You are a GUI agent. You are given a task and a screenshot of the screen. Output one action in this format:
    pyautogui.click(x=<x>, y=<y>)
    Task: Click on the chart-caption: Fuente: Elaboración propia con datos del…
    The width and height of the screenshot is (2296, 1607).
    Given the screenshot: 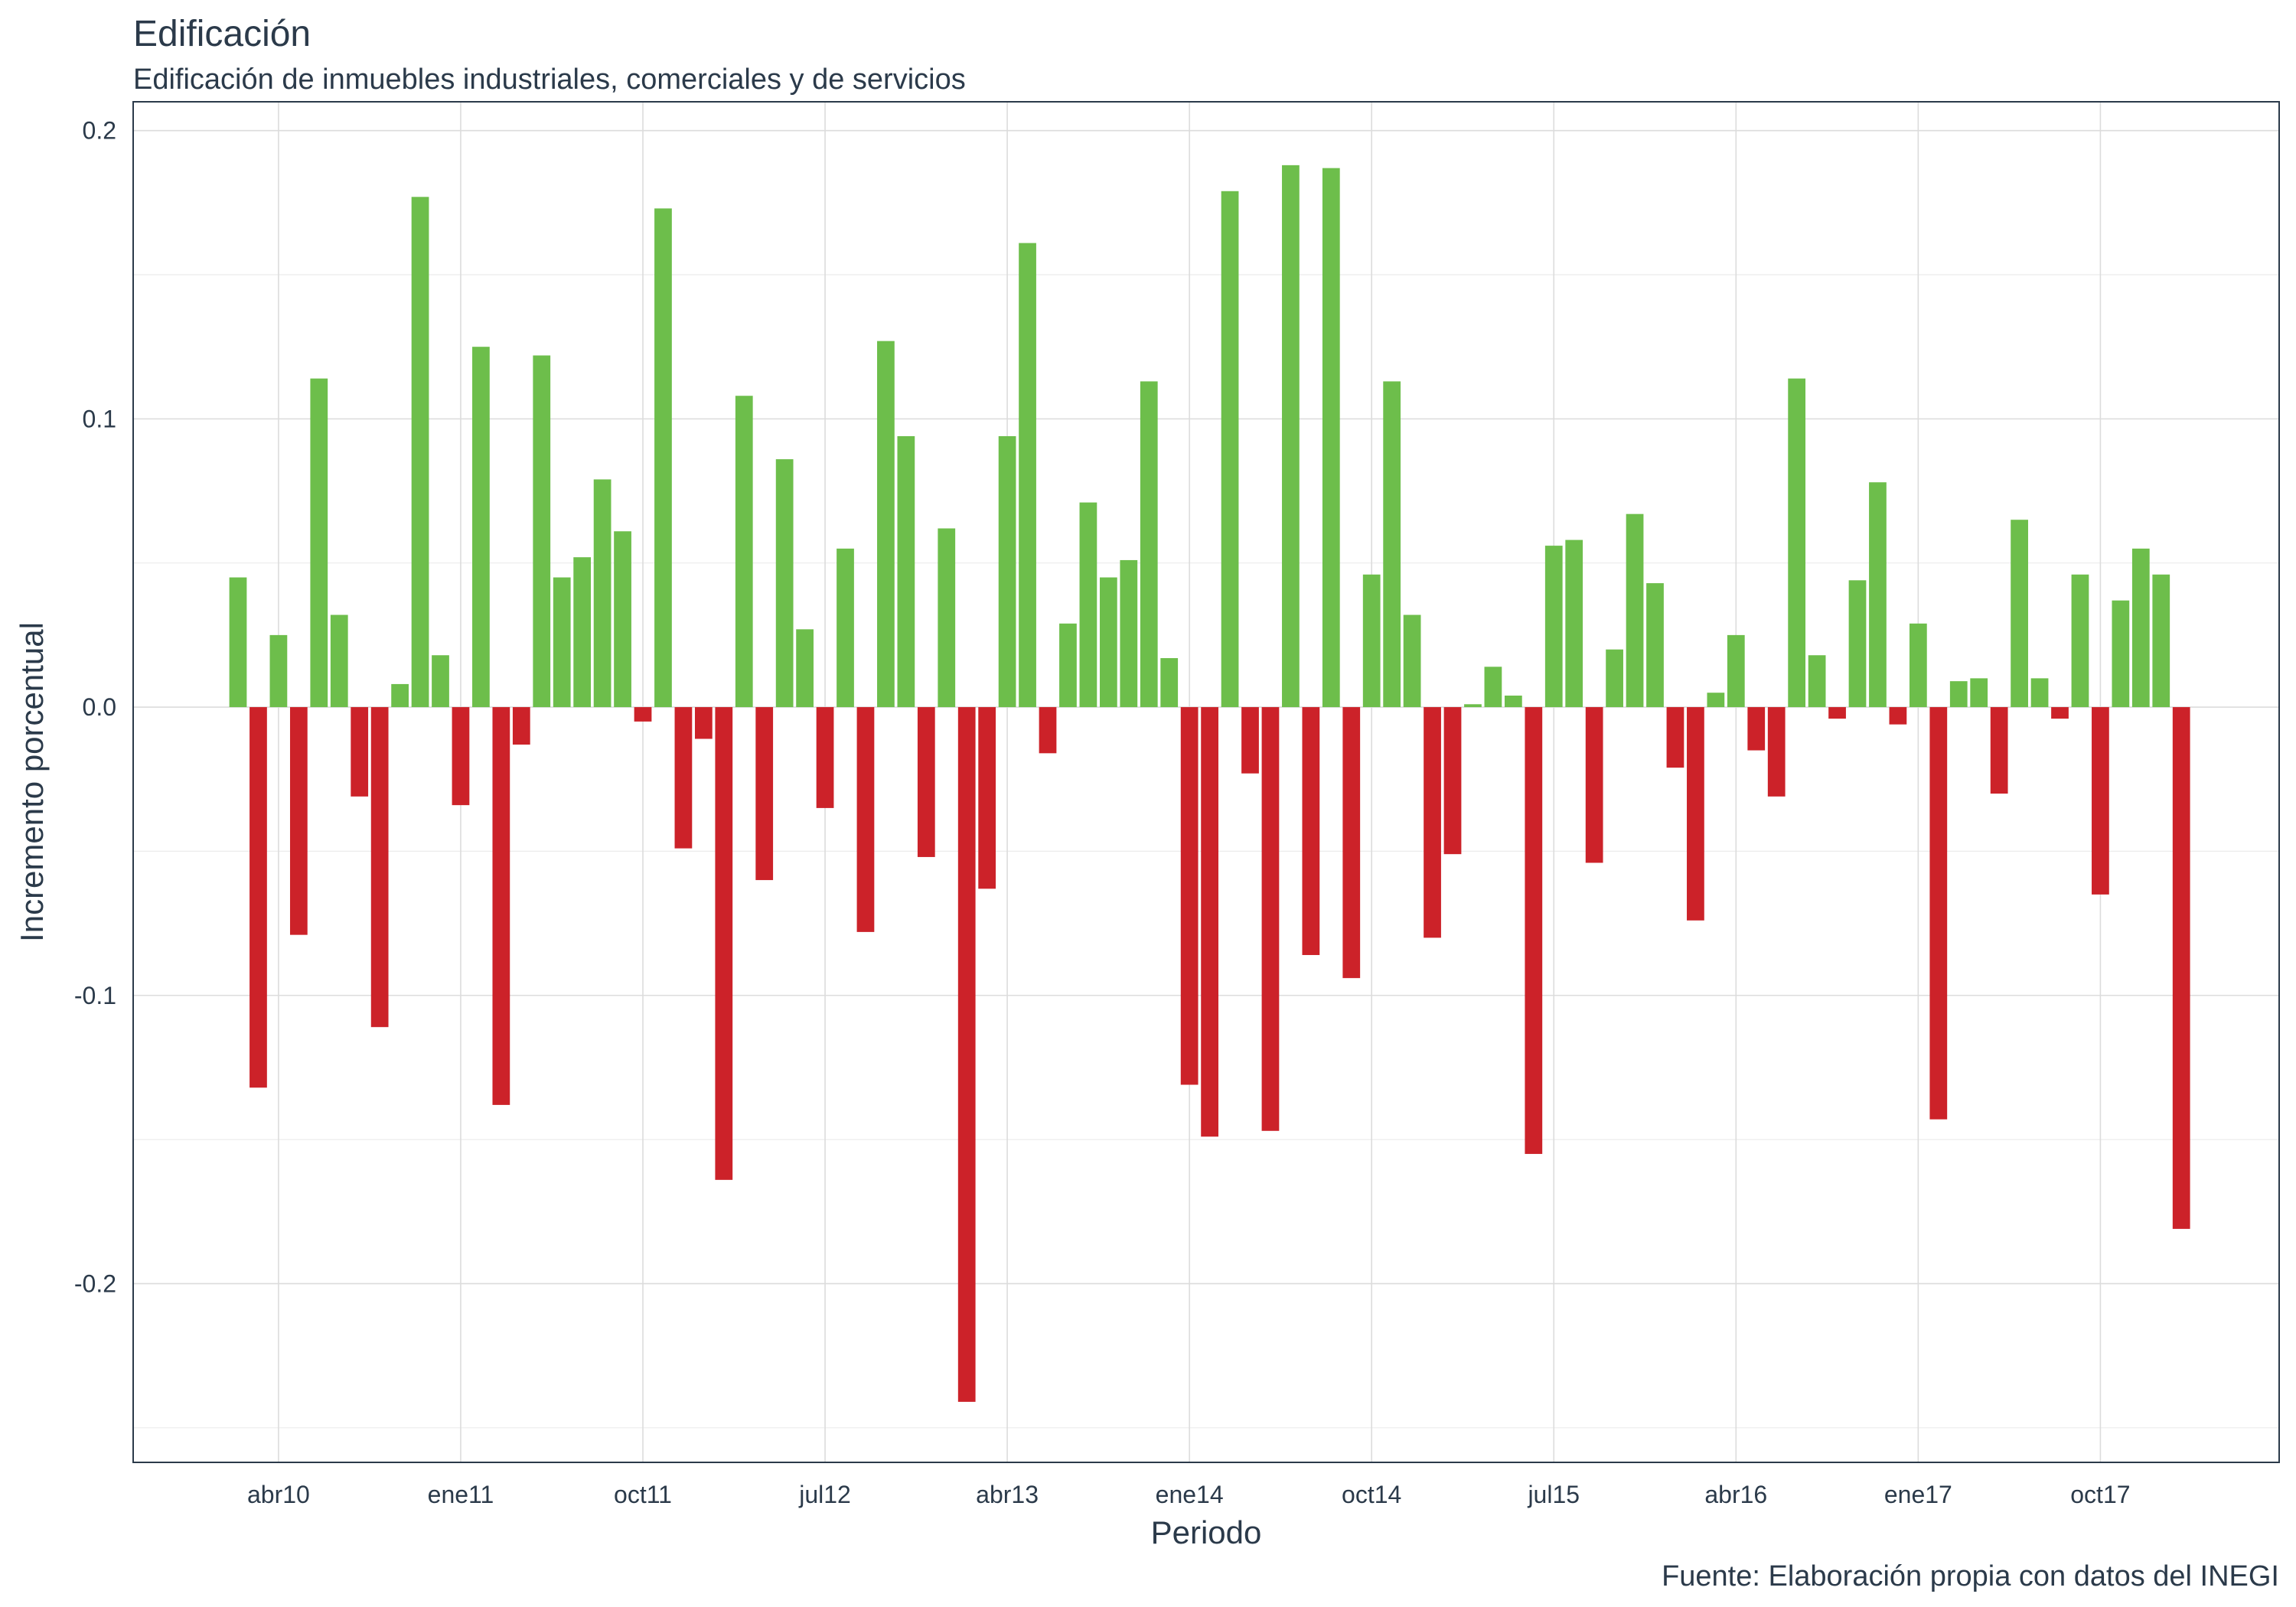 What is the action you would take?
    pyautogui.click(x=1970, y=1576)
    